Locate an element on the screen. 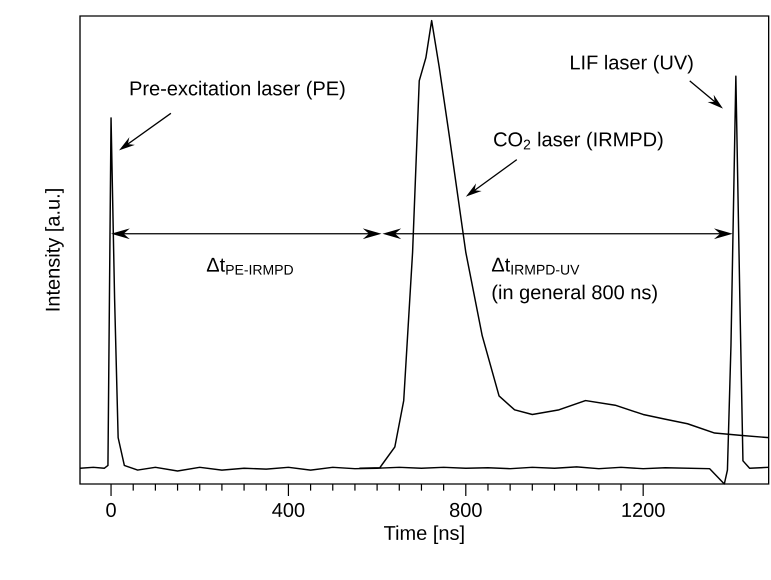 The height and width of the screenshot is (580, 771). annotation: Δt$_{PE-IRMPD}$ is located at coordinates (249, 266).